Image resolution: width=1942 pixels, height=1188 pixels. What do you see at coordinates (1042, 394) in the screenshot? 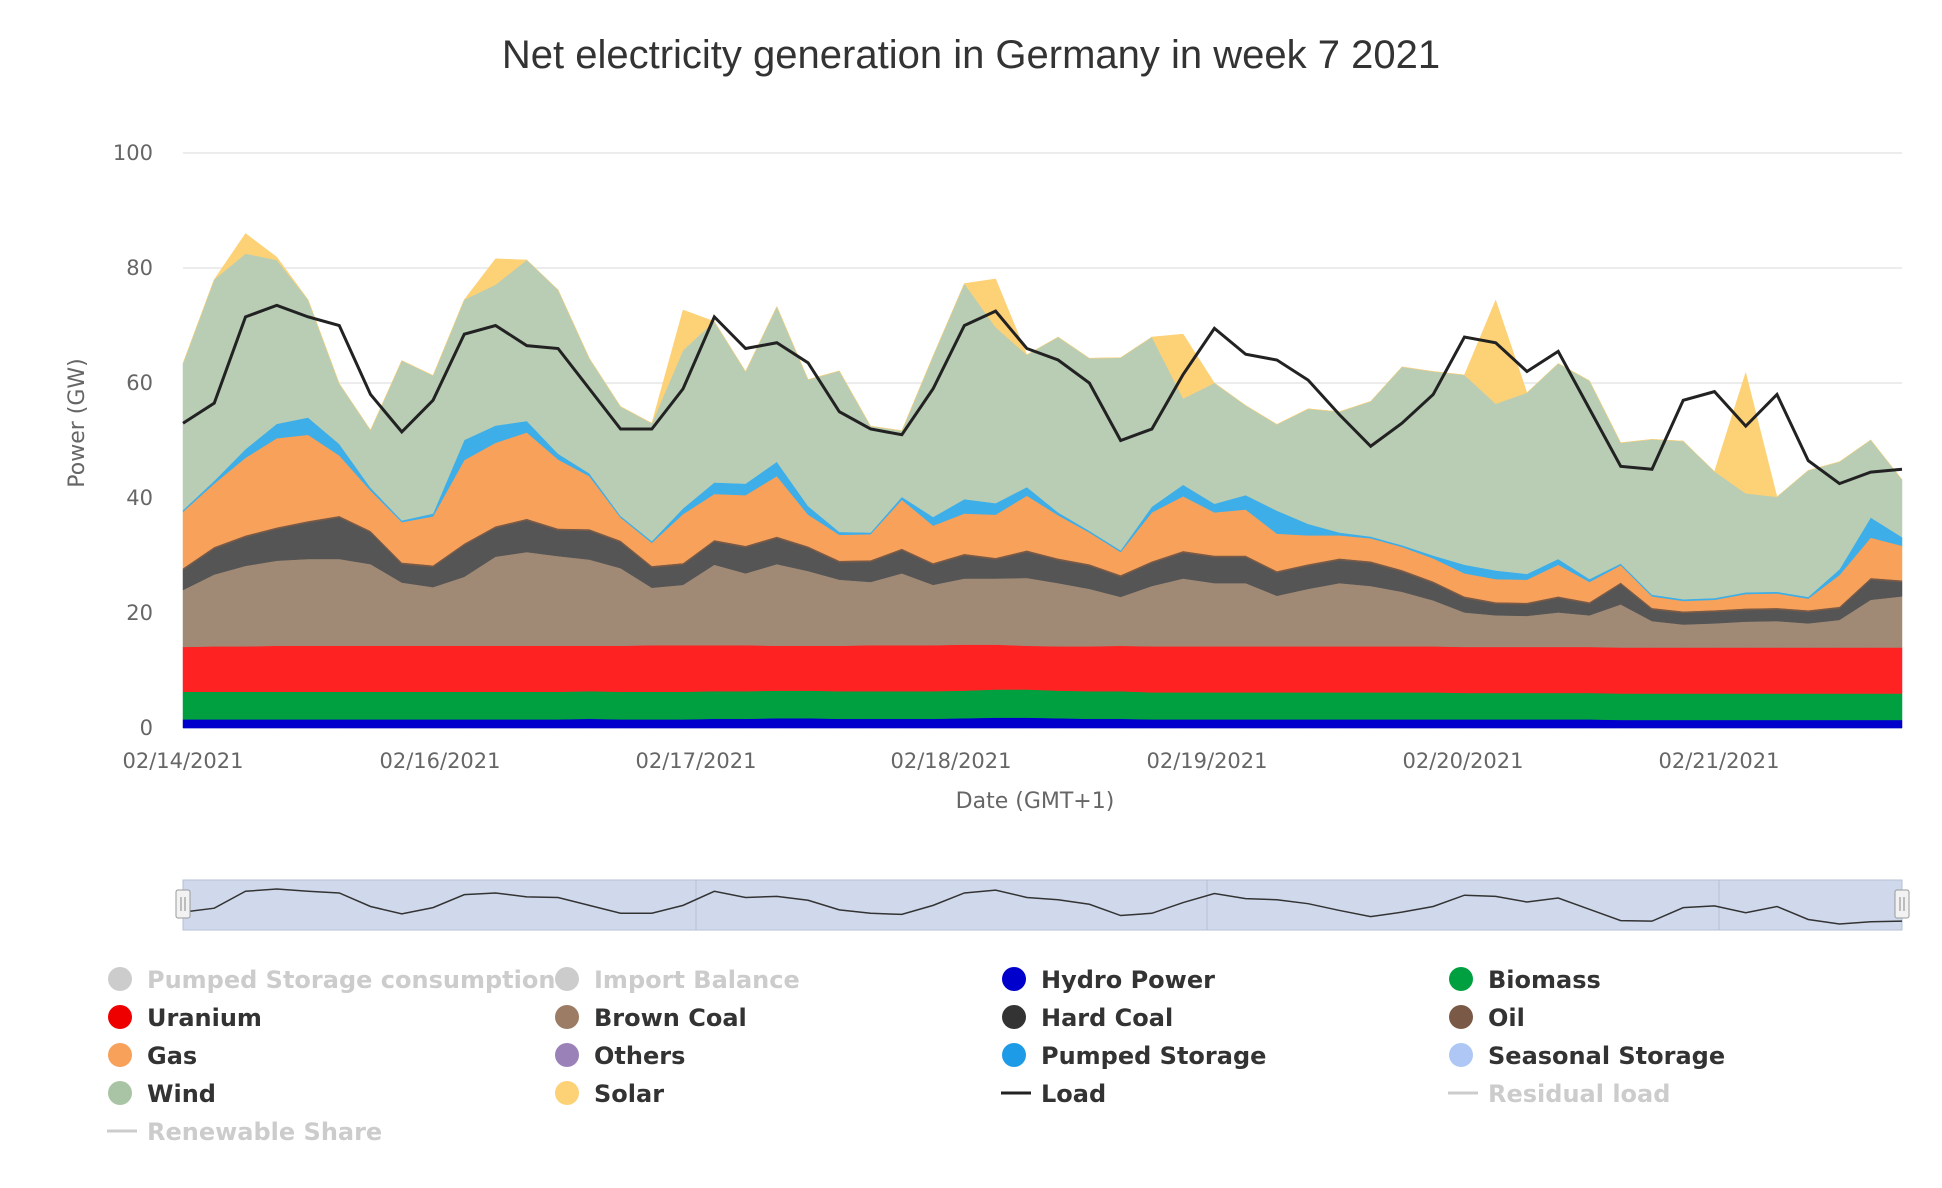
I see `series-load-line` at bounding box center [1042, 394].